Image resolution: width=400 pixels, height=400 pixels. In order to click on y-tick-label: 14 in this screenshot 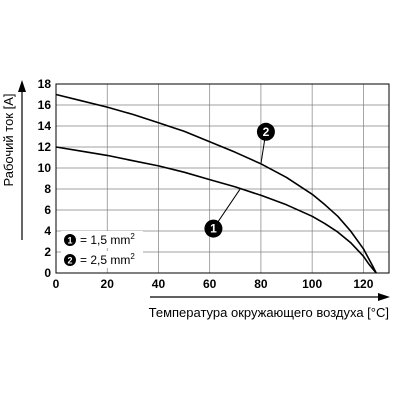, I will do `click(45, 126)`.